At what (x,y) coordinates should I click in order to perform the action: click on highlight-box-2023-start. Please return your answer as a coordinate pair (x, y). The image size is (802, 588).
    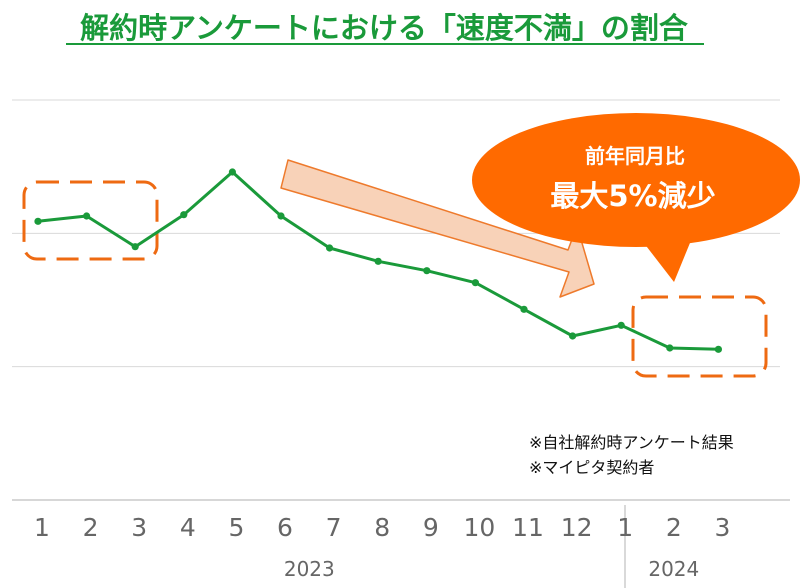
    Looking at the image, I should click on (90, 220).